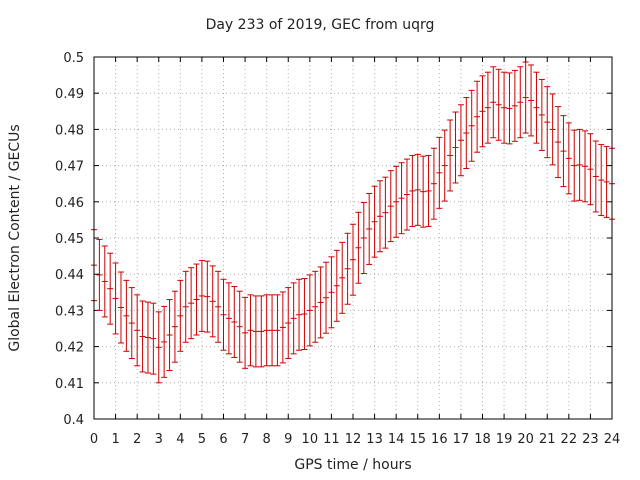 The image size is (640, 480). What do you see at coordinates (69, 311) in the screenshot?
I see `y-tick-label: 0.43` at bounding box center [69, 311].